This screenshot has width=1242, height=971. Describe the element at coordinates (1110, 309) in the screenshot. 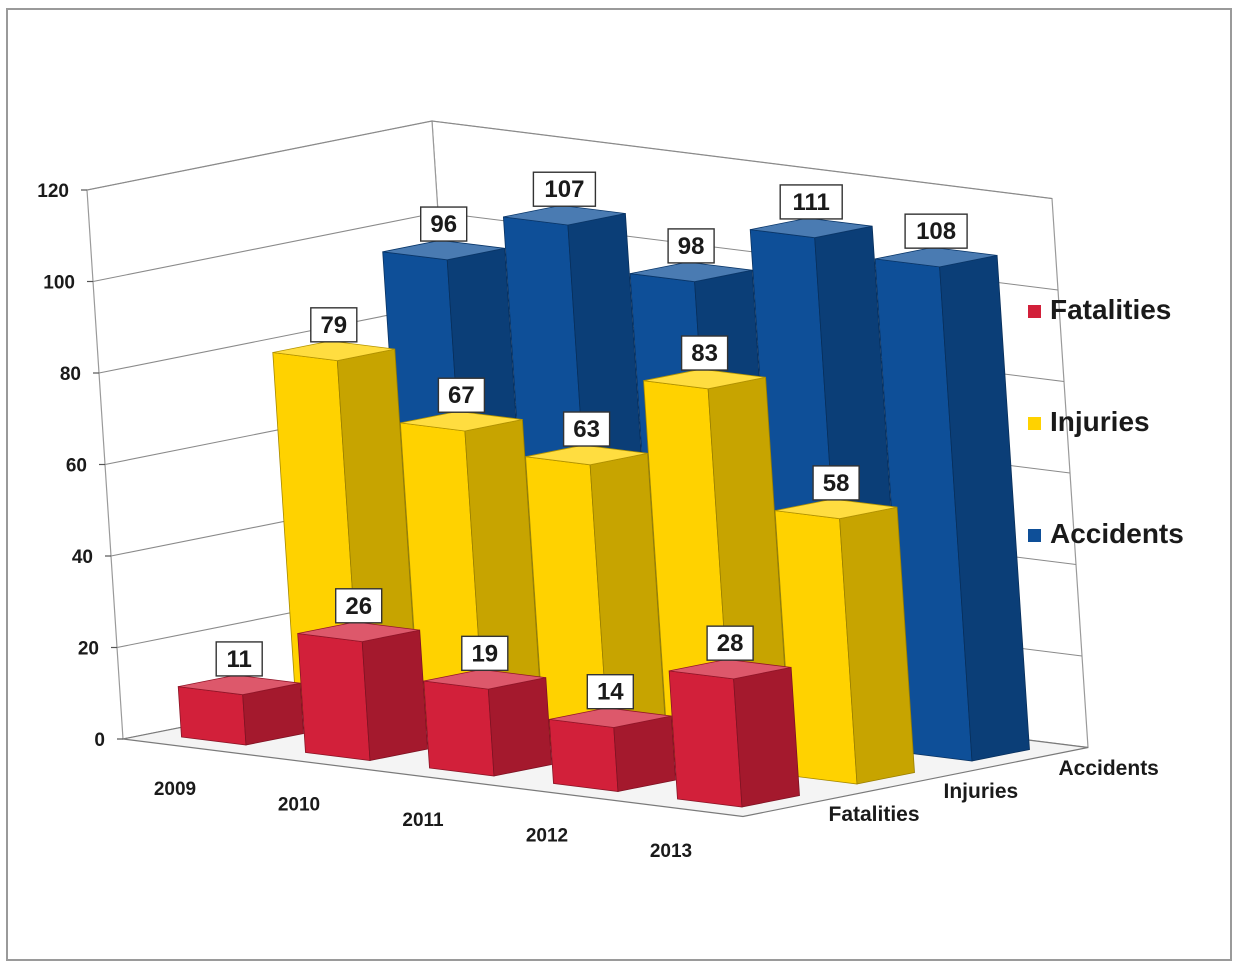

I see `legend-label: Fatalities` at that location.